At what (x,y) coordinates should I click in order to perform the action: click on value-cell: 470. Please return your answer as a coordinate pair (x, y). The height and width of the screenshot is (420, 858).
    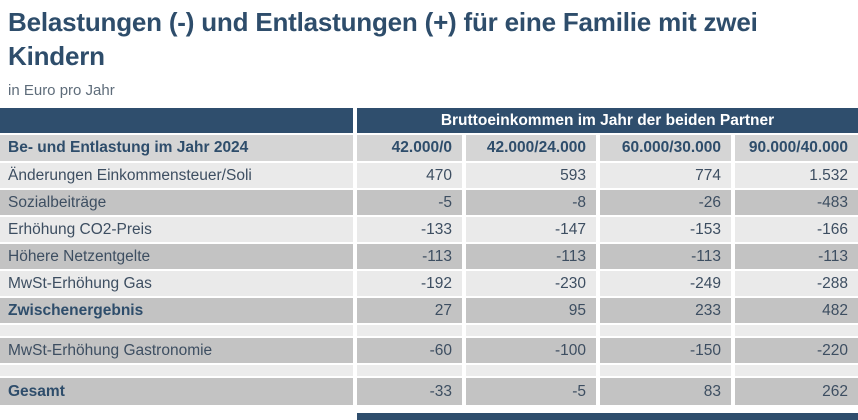
    Looking at the image, I should click on (409, 175).